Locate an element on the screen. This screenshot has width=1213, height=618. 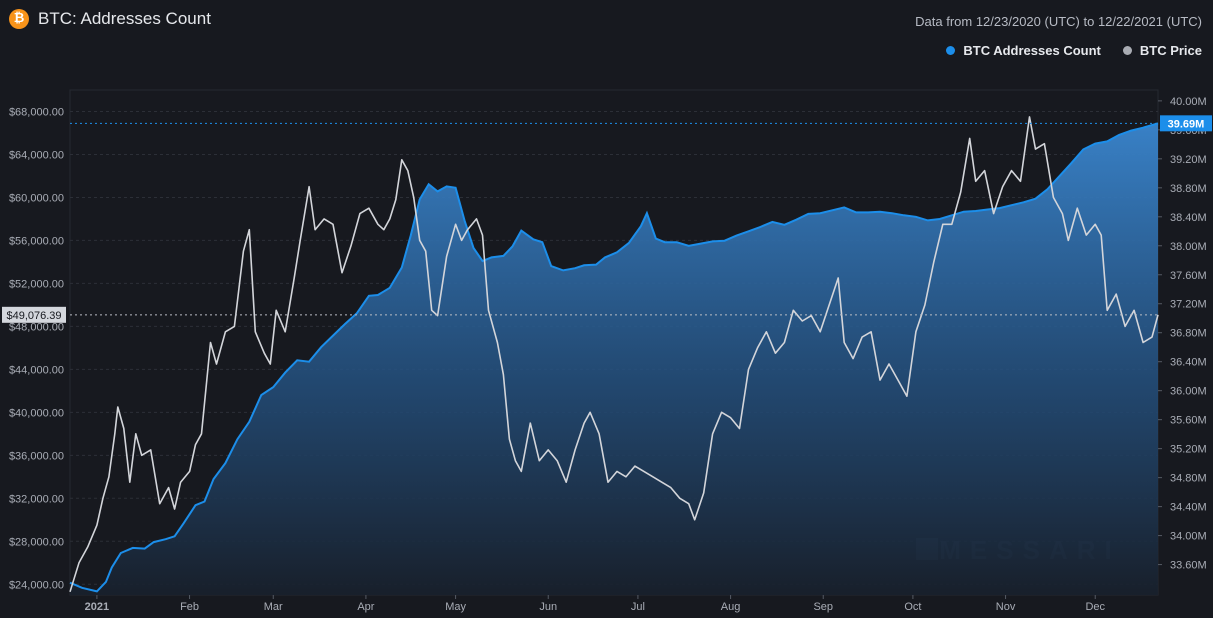
right-tick-label: 40.00M is located at coordinates (1188, 102).